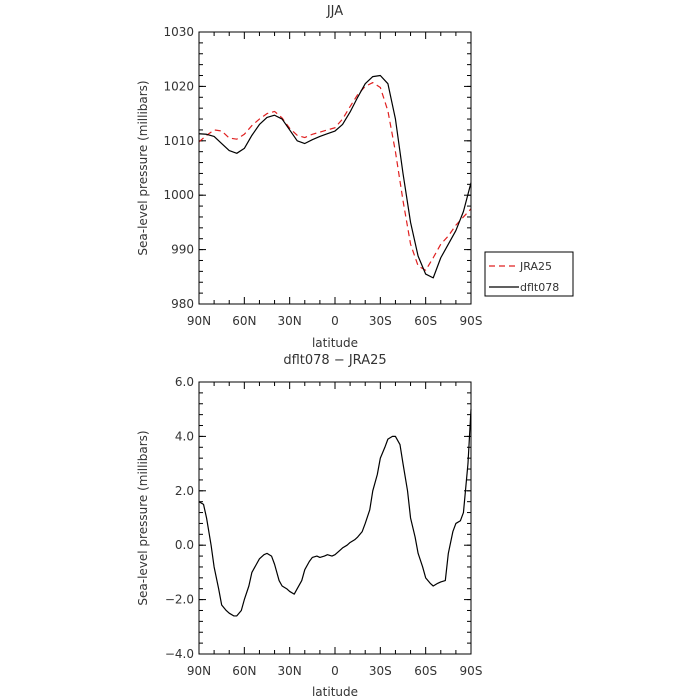 This screenshot has height=700, width=700. Describe the element at coordinates (290, 671) in the screenshot. I see `bottom-x-tick-label: 30N` at that location.